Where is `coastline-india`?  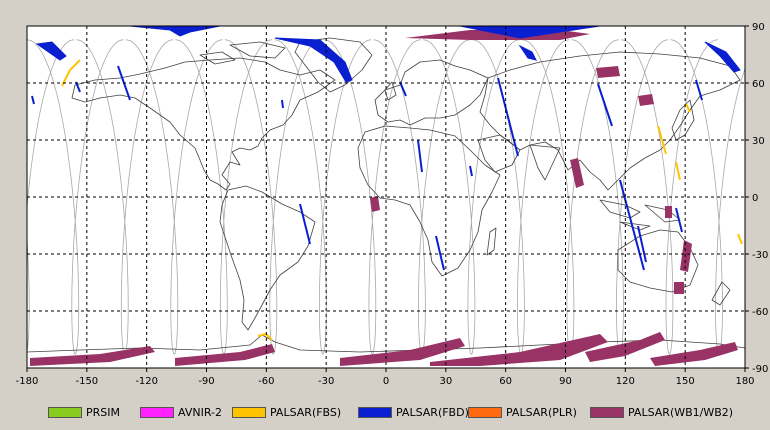 coastline-india is located at coordinates (545, 162).